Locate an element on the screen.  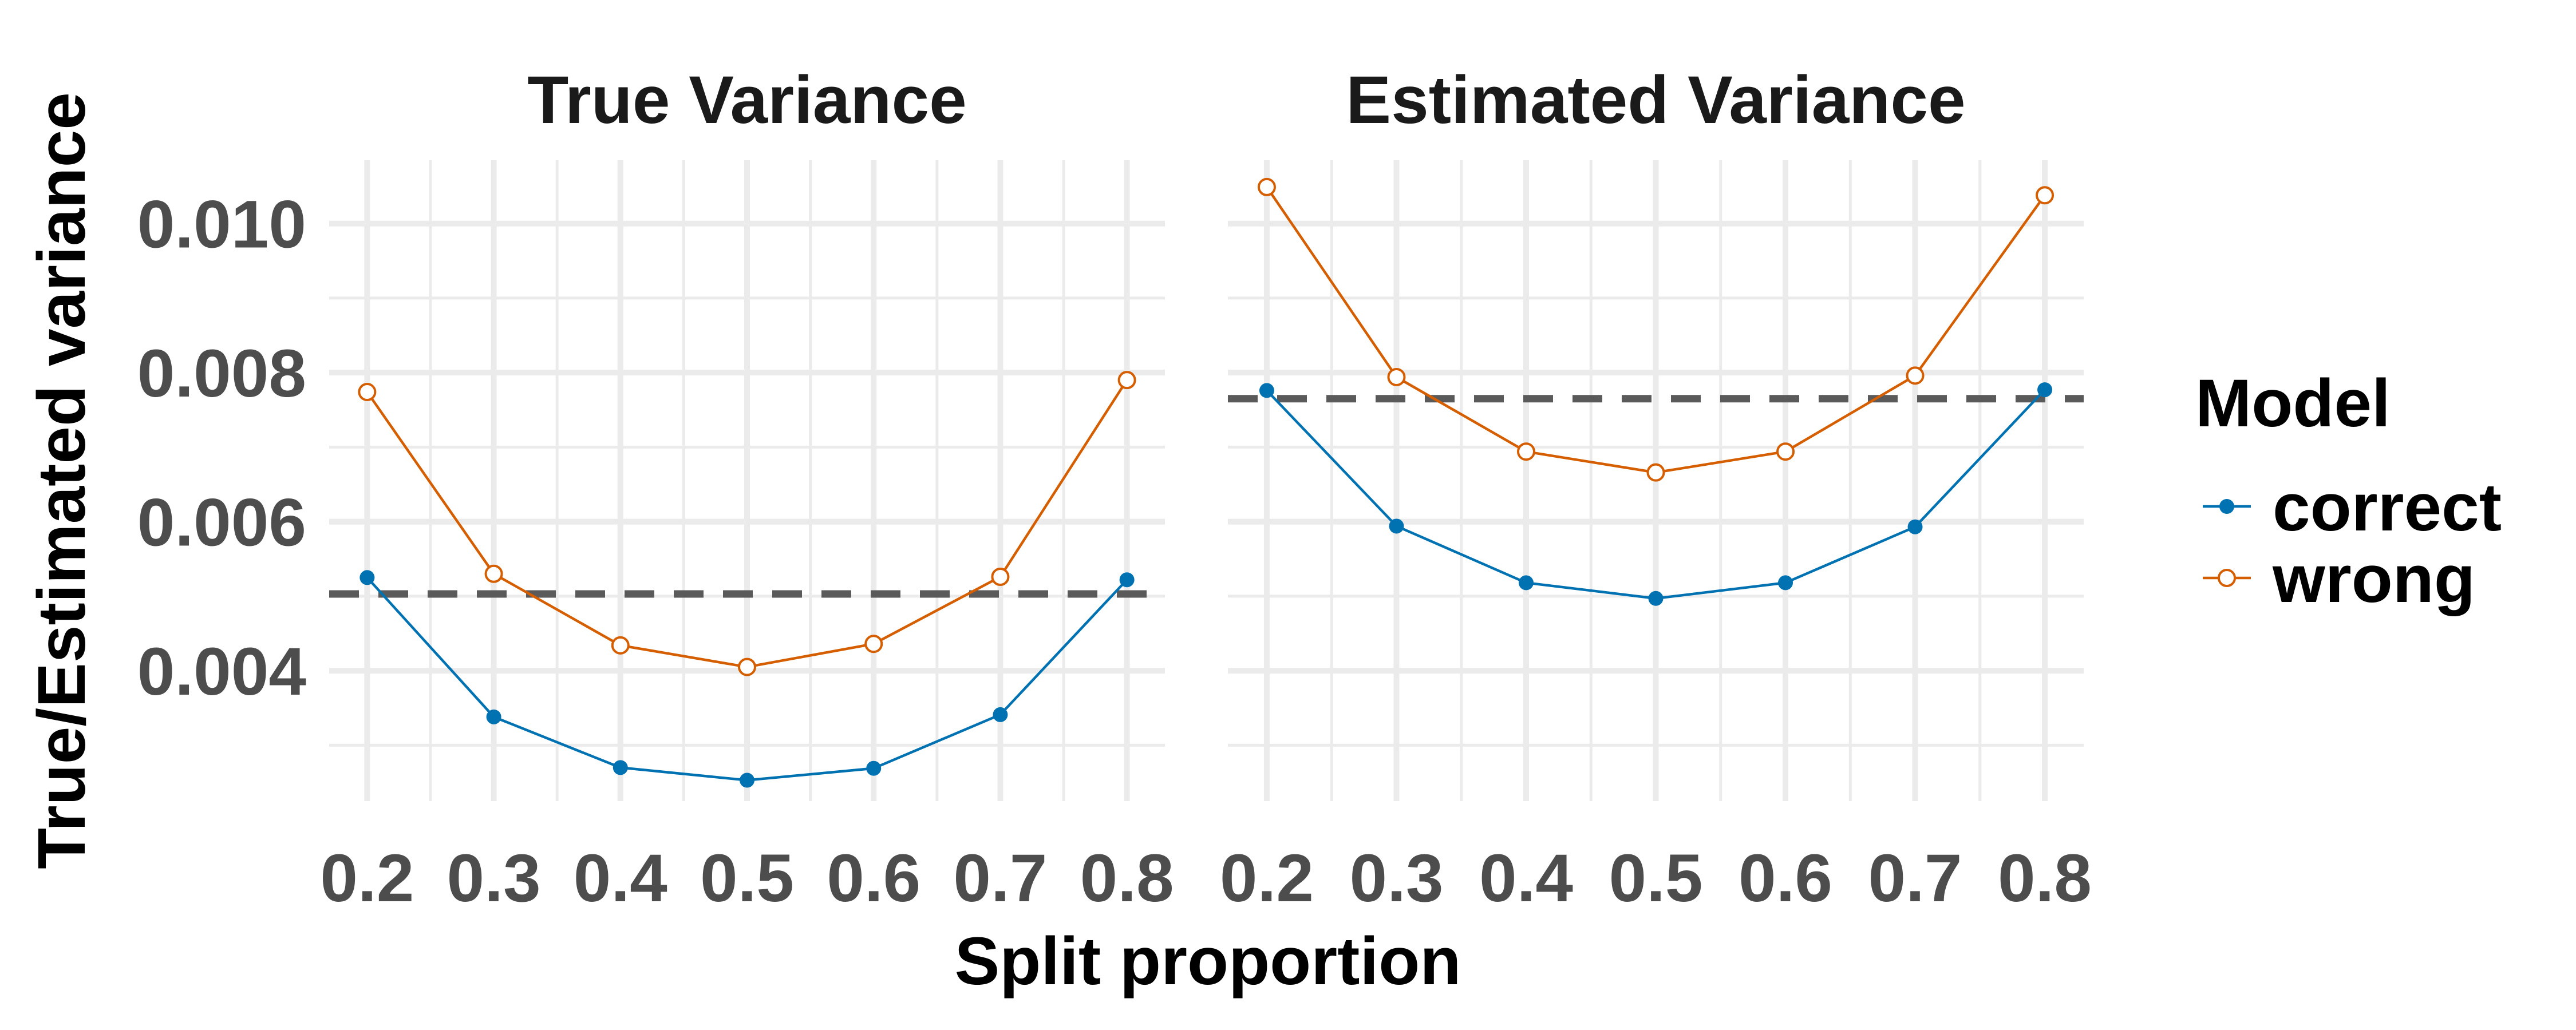
panel-title: Estimated Variance is located at coordinates (1655, 100).